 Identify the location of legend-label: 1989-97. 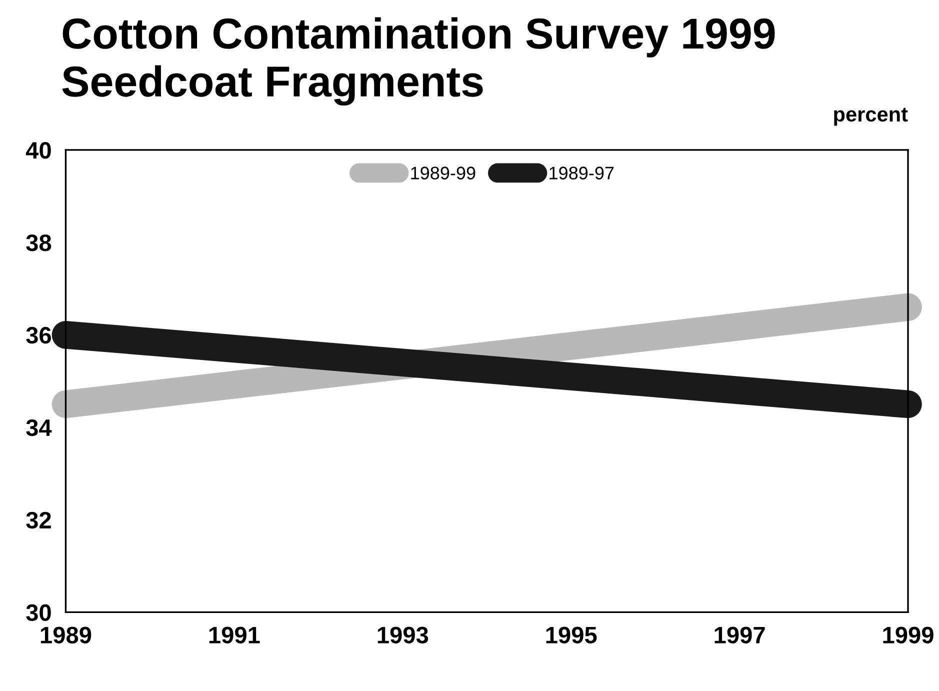
(582, 173).